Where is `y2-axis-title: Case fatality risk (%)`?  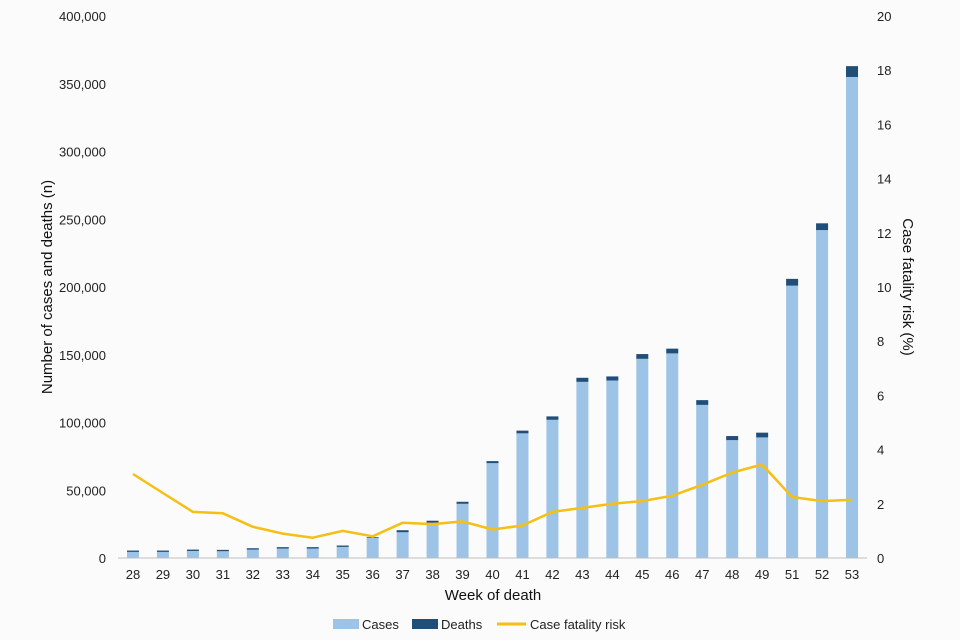
y2-axis-title: Case fatality risk (%) is located at coordinates (907, 287).